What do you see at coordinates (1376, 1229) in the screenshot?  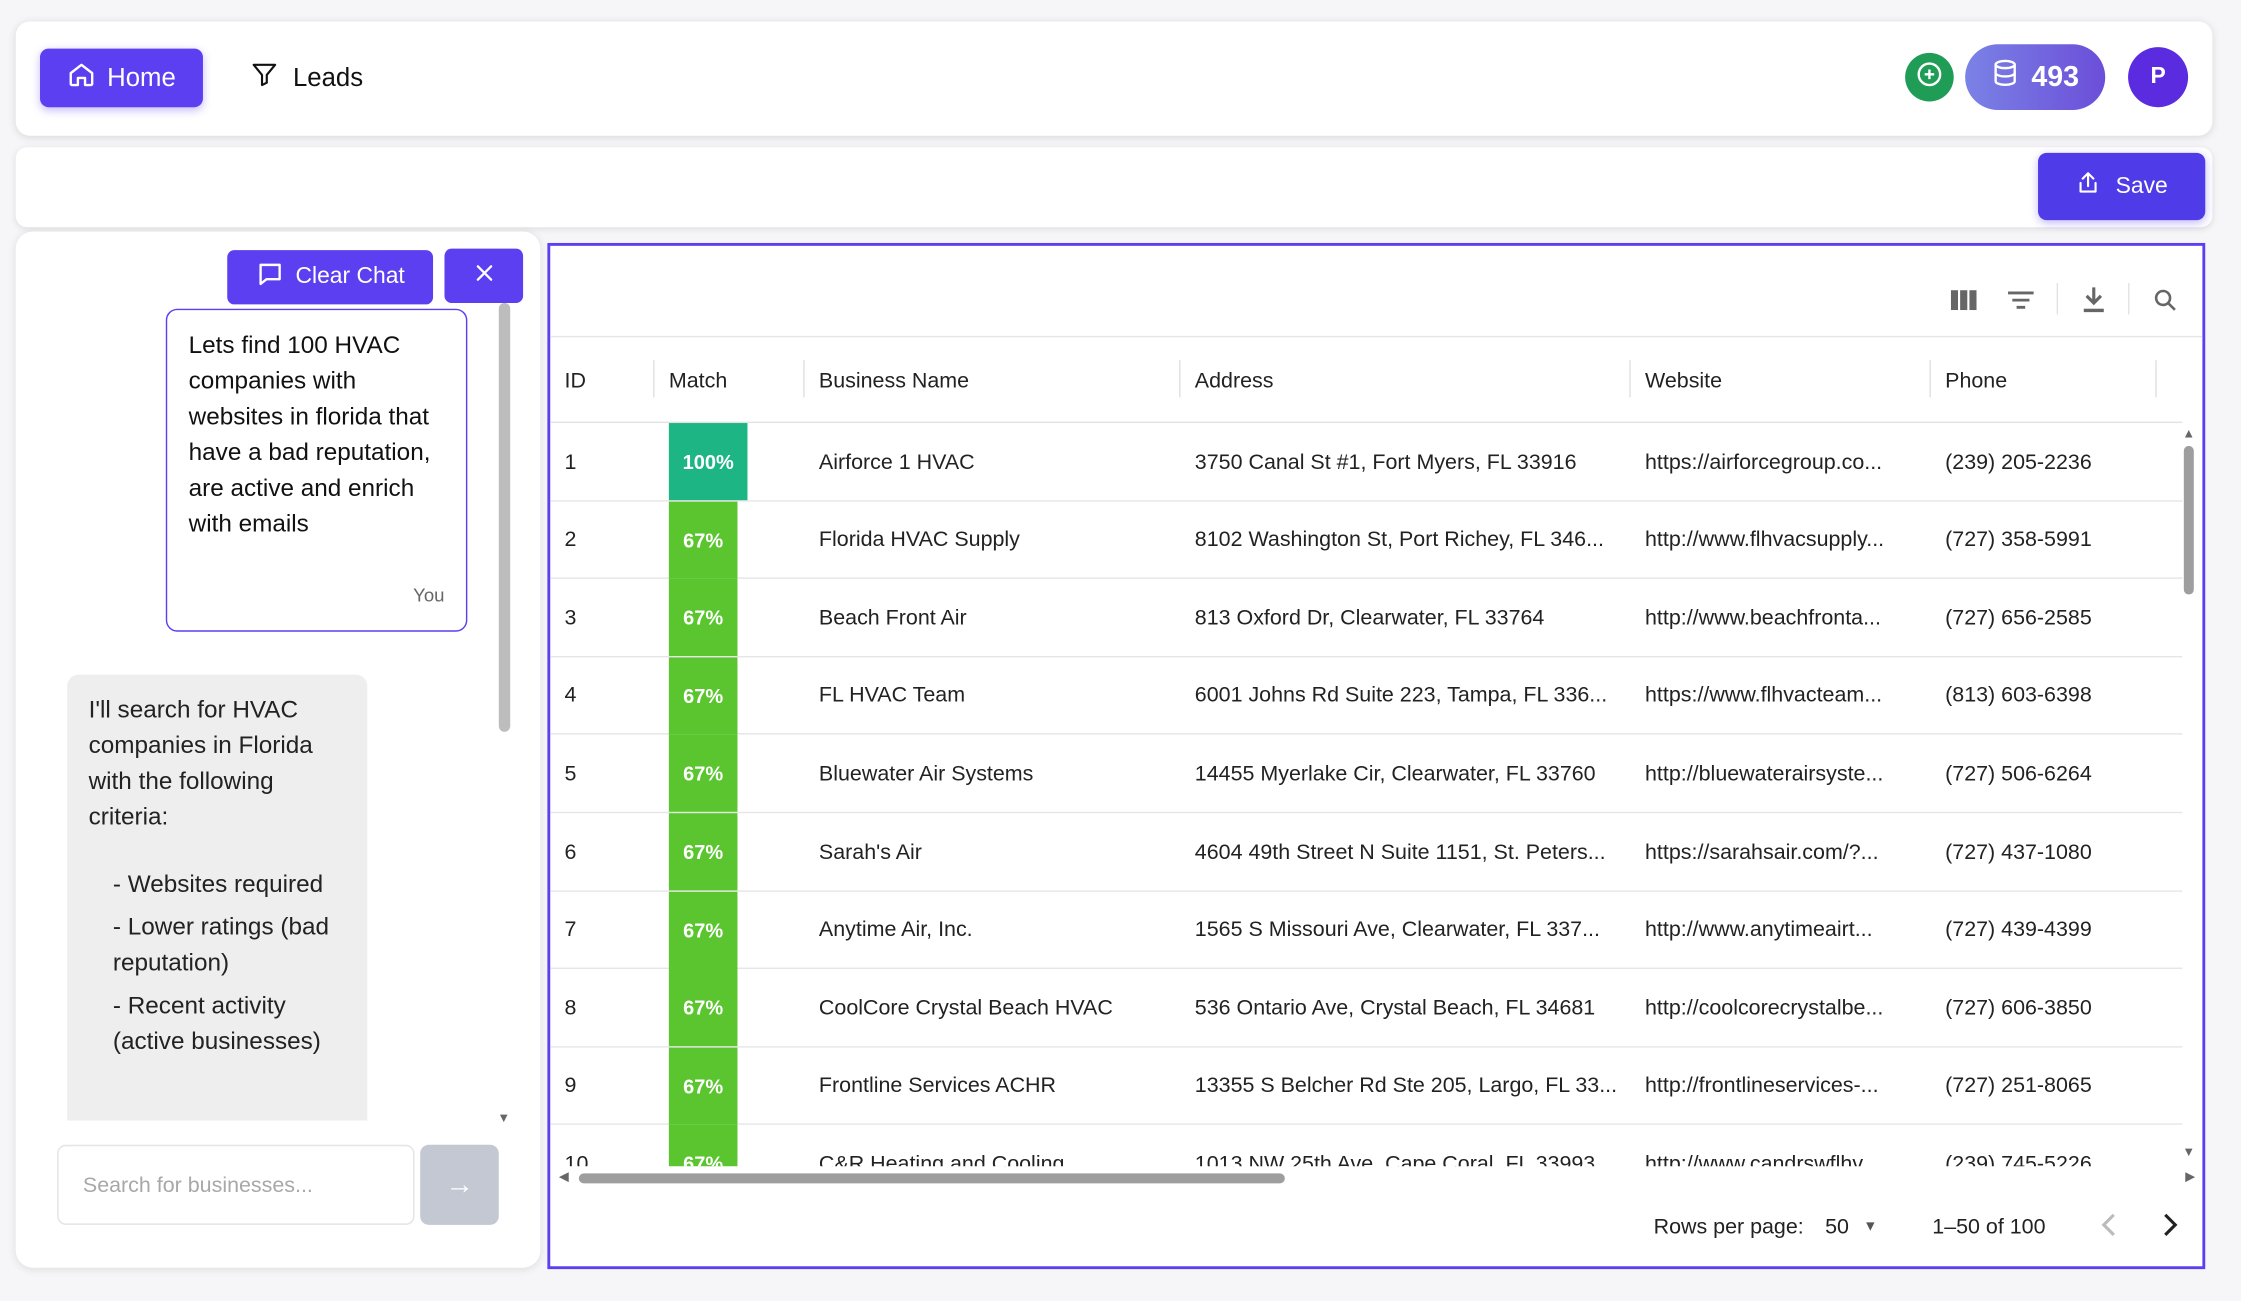 I see `pagination: Rows per page: 50 ▼ 1–50 of 100` at bounding box center [1376, 1229].